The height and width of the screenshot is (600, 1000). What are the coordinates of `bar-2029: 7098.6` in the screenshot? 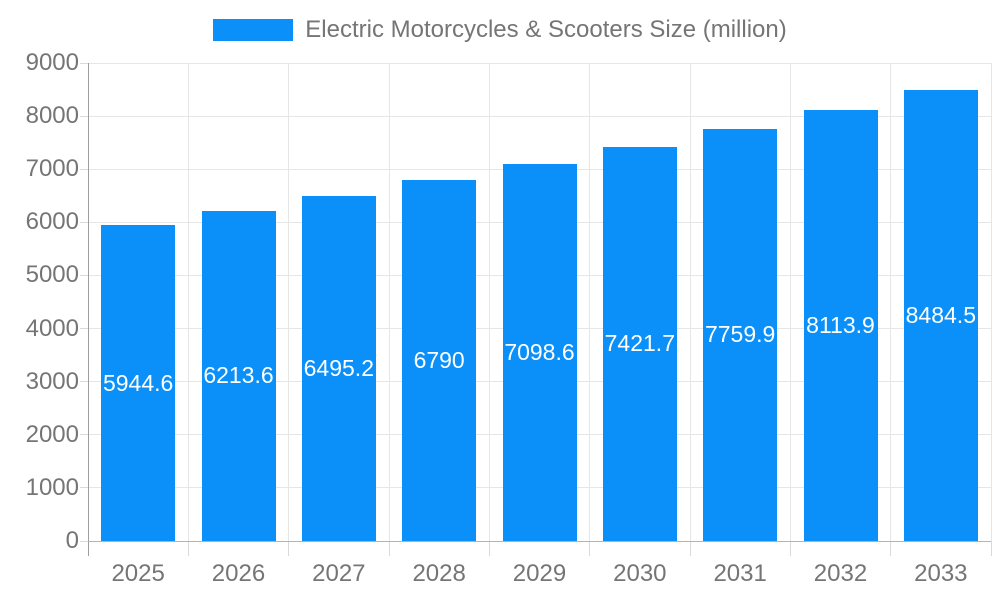 It's located at (539, 352).